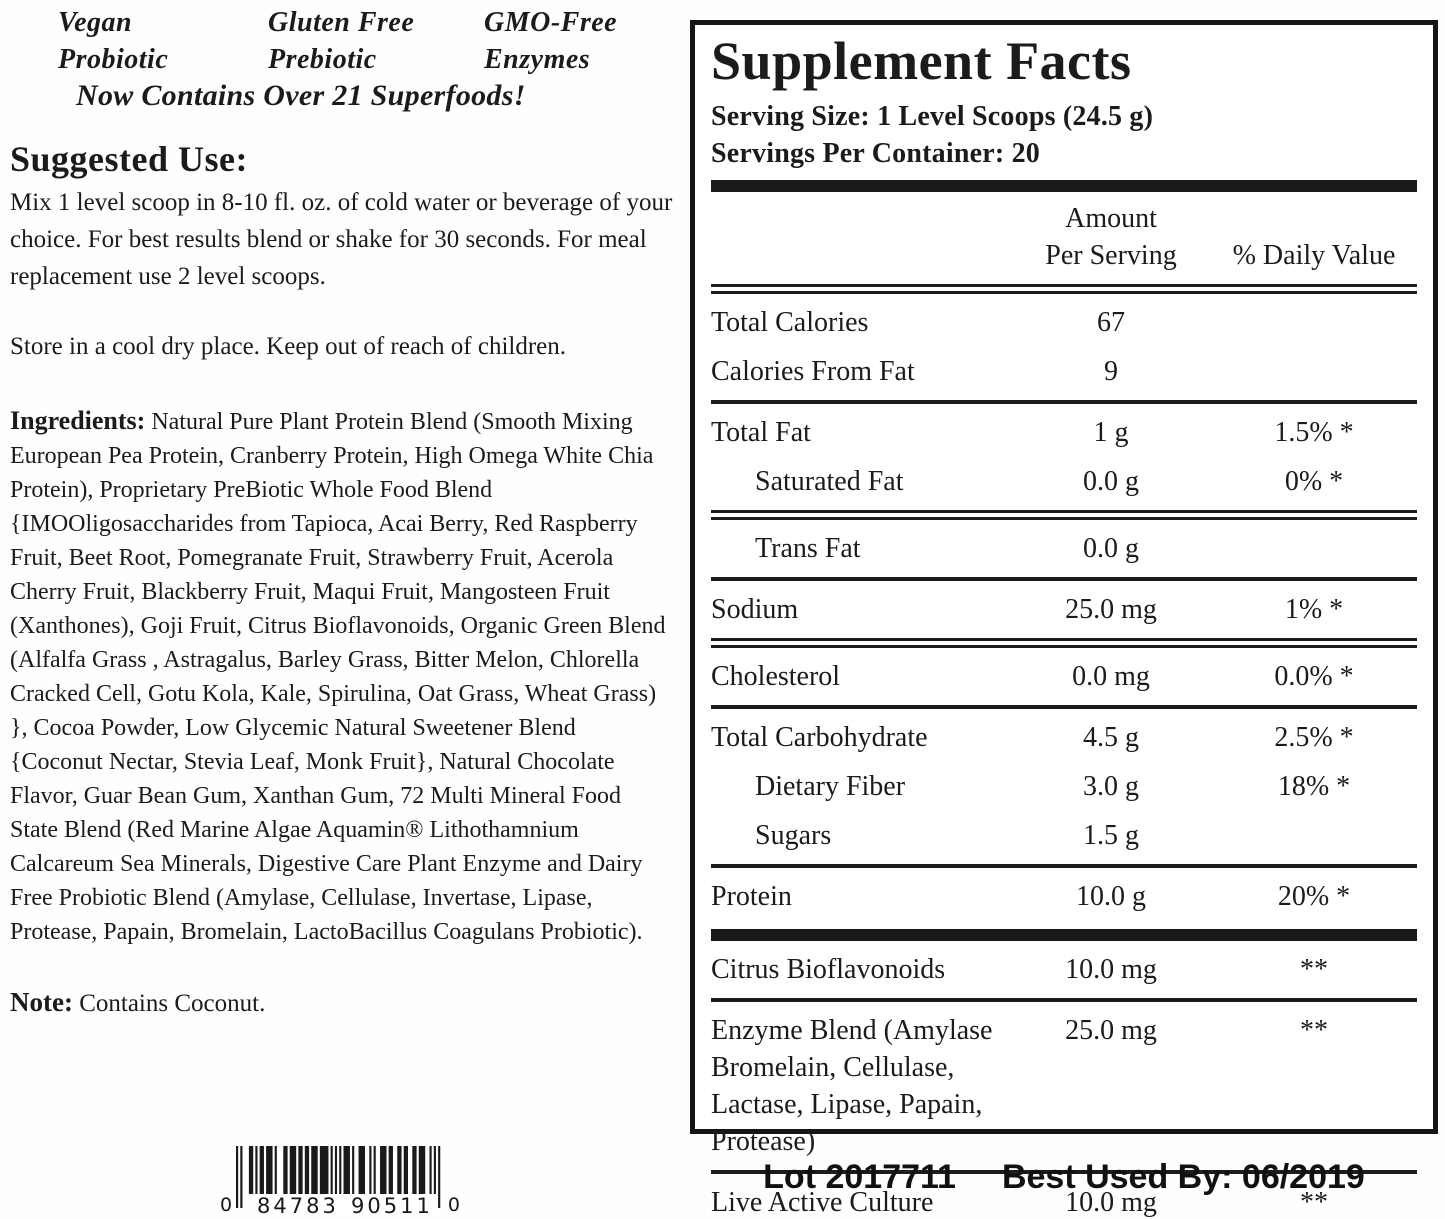  What do you see at coordinates (1111, 255) in the screenshot?
I see `amount-header-line2: Per Serving` at bounding box center [1111, 255].